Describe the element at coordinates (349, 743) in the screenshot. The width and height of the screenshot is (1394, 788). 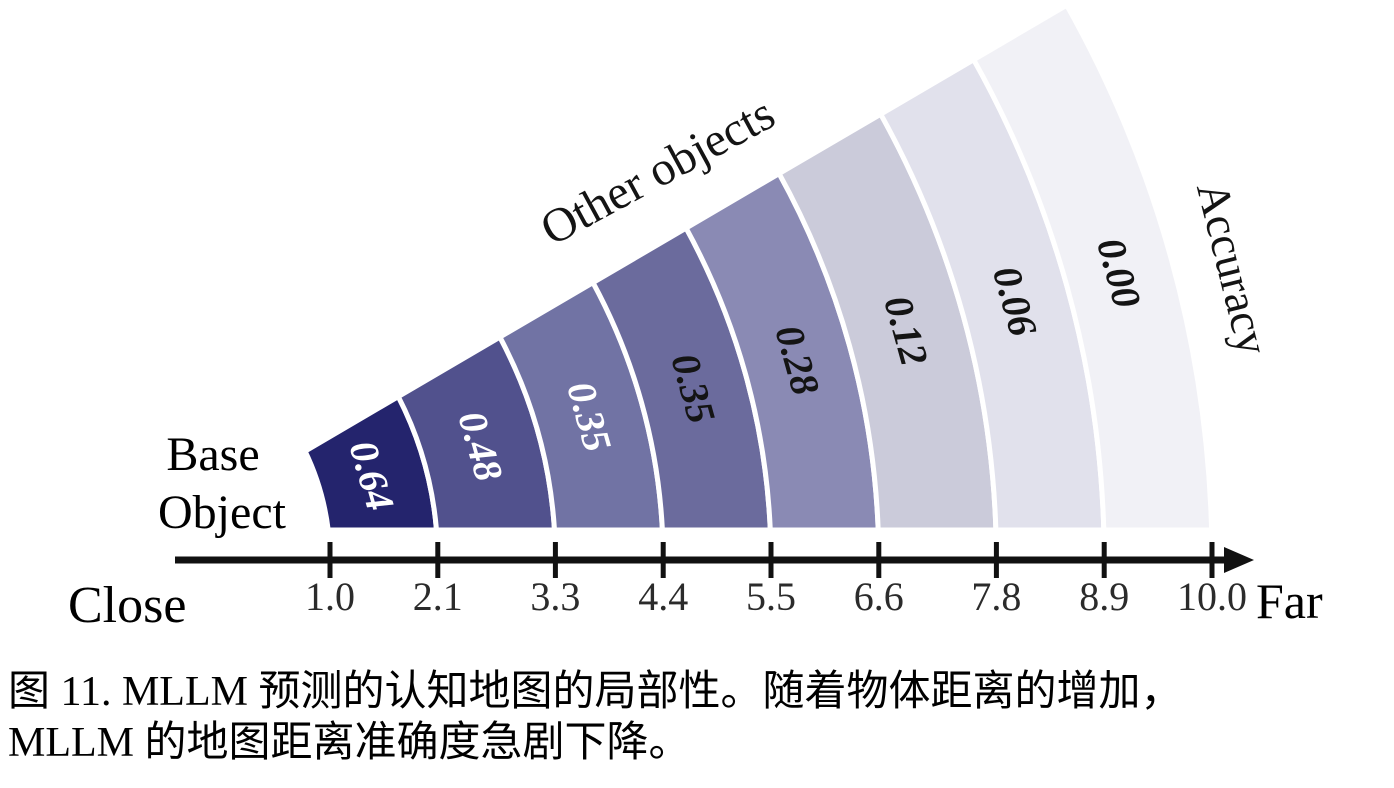
I see `figure-caption-line-2: MLLM 的地图距离准确度急剧下降。` at that location.